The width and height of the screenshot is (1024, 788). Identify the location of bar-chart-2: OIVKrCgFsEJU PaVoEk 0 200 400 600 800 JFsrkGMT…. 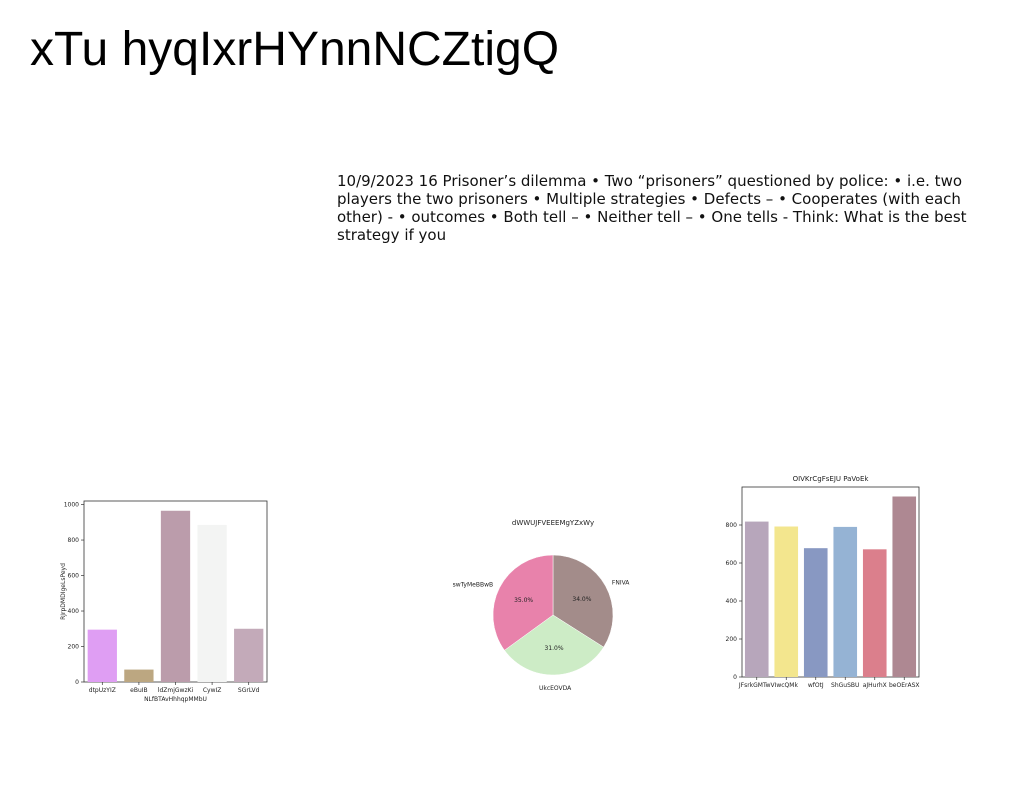
(821, 582).